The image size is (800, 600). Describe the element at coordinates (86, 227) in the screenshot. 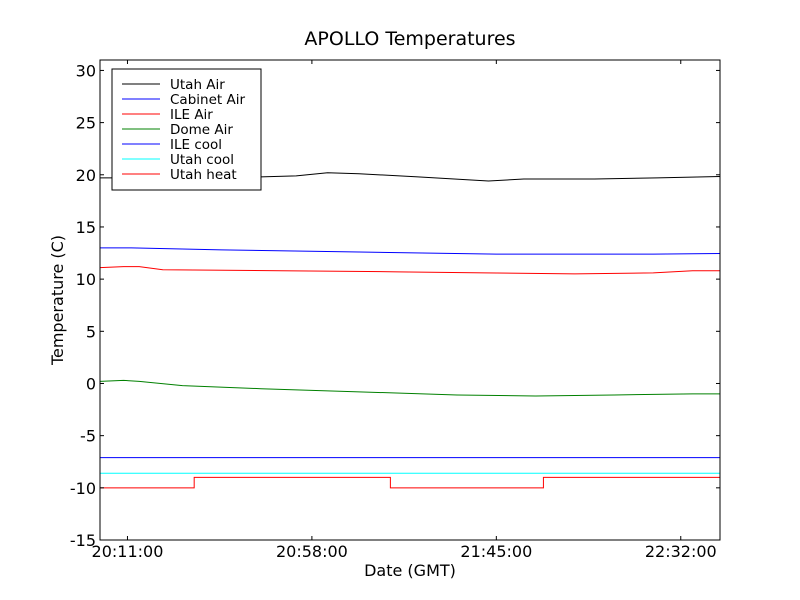

I see `y-tick-label: 15` at that location.